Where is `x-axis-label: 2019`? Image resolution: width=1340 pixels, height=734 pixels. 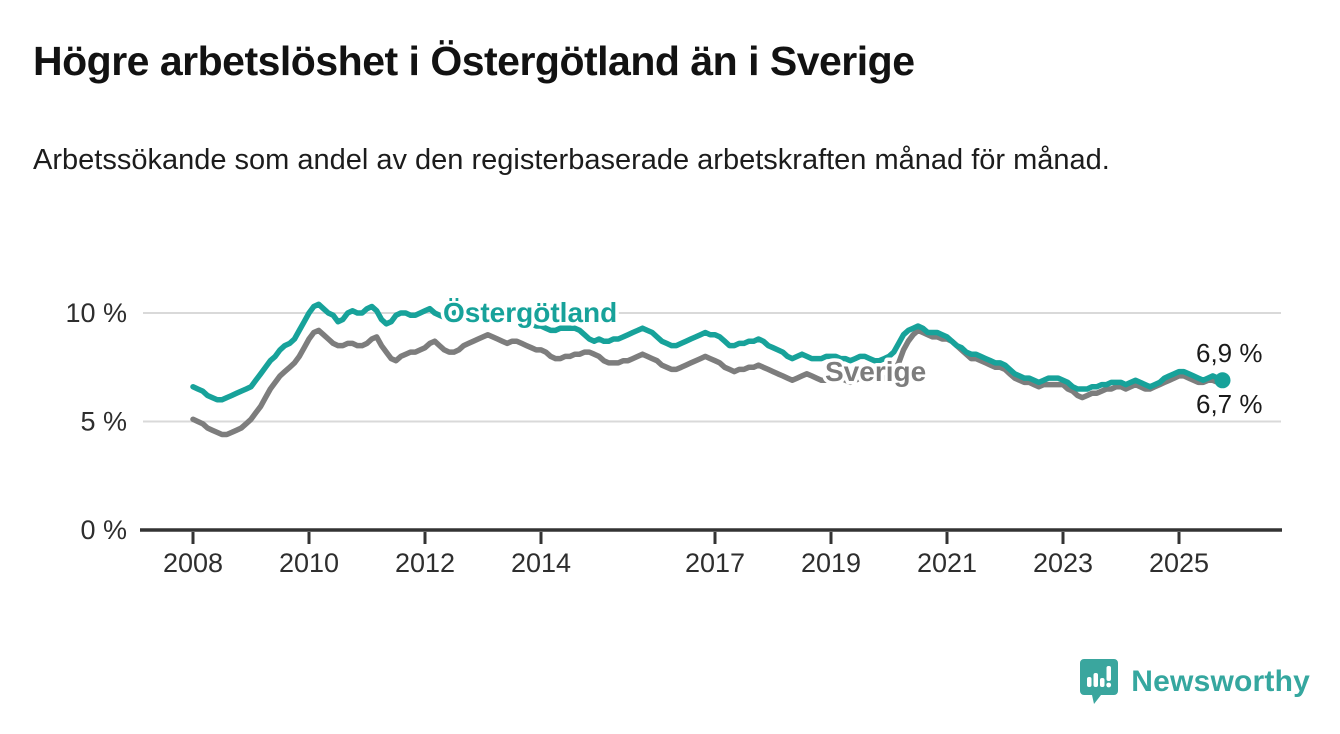 x-axis-label: 2019 is located at coordinates (831, 563).